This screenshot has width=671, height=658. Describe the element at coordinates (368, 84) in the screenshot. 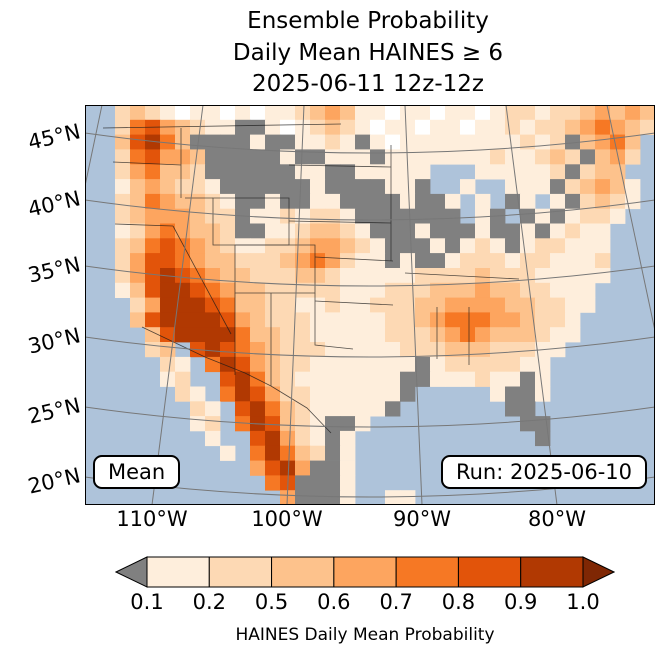

I see `title-line-3: 2025-06-11 12z-12z` at that location.